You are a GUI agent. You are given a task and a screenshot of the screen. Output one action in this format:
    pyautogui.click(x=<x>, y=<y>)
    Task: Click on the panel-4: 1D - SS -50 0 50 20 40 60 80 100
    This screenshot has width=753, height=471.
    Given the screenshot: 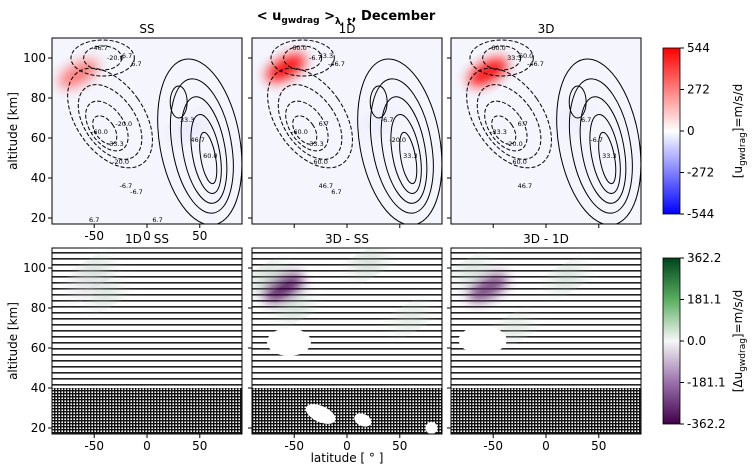 What is the action you would take?
    pyautogui.click(x=133, y=342)
    